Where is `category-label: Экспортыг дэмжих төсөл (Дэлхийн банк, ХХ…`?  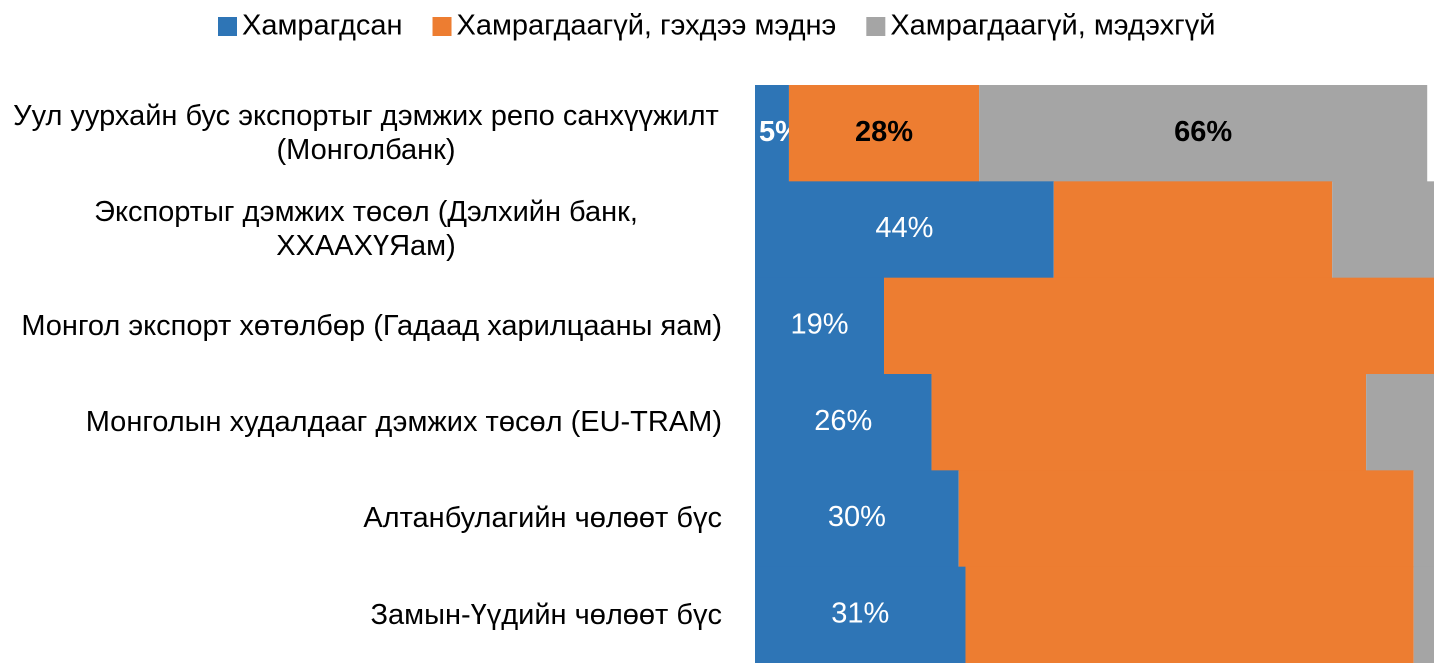
category-label: Экспортыг дэмжих төсөл (Дэлхийн банк, ХХ… is located at coordinates (366, 229).